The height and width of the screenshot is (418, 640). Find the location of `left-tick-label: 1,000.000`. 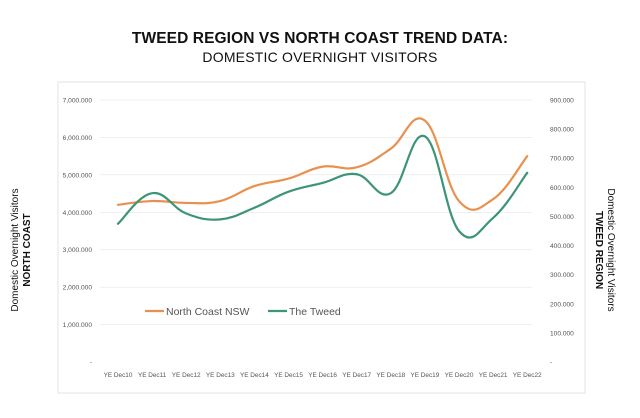

left-tick-label: 1,000.000 is located at coordinates (78, 325).